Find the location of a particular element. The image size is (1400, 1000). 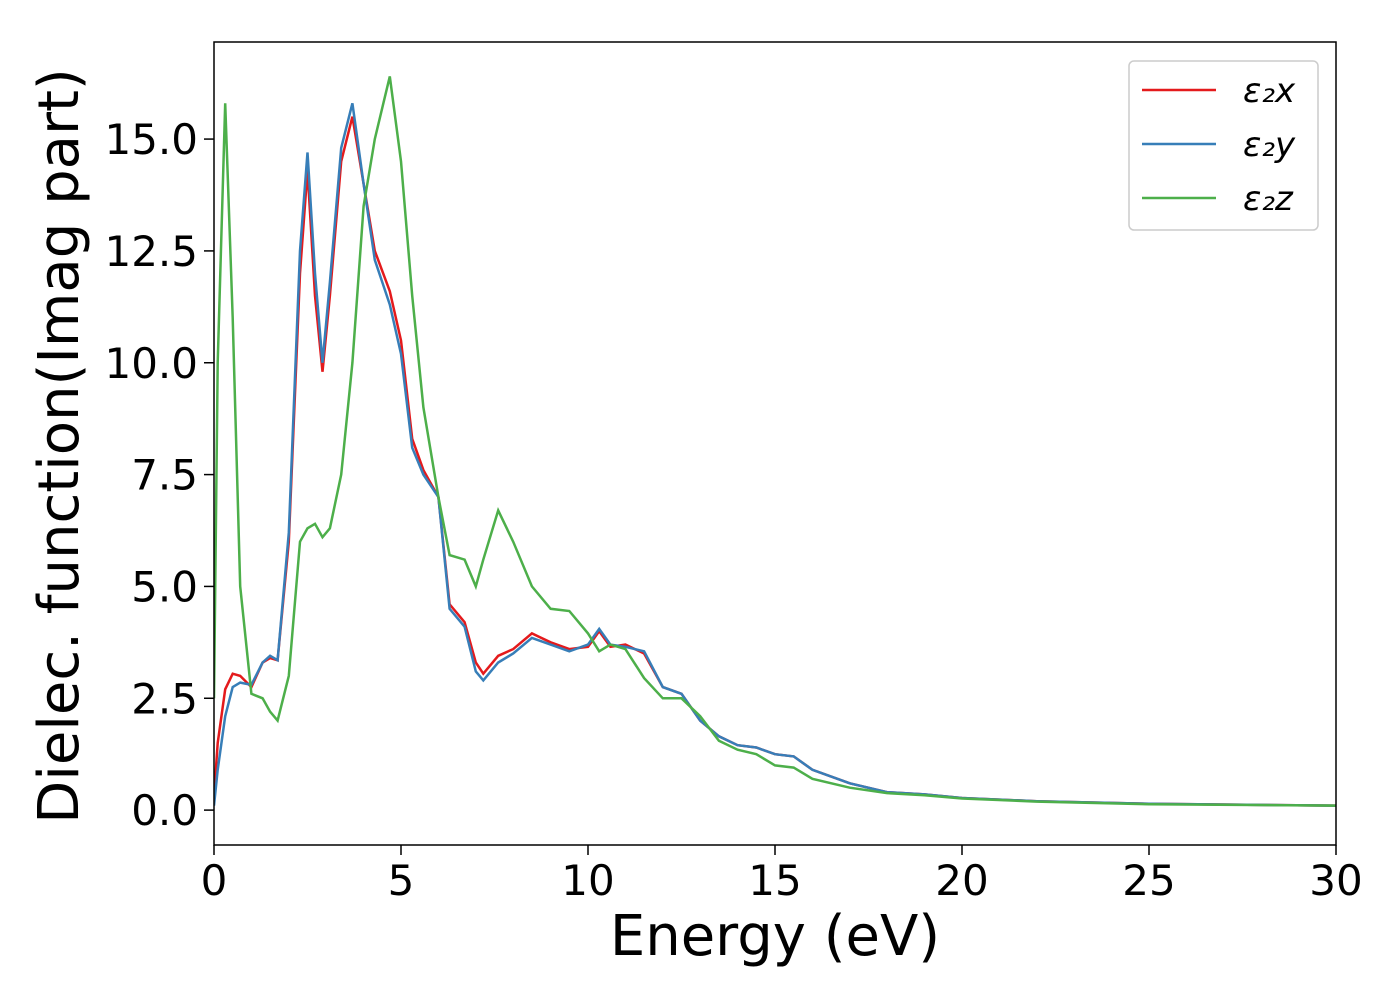

y-tick-label: 7.5 is located at coordinates (164, 475).